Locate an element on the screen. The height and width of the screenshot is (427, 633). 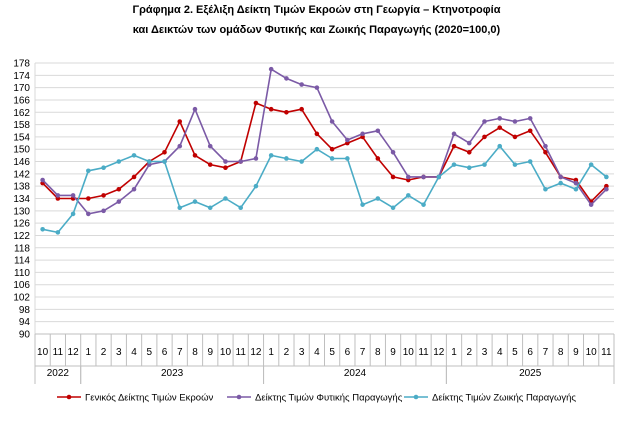
y-tick-label: 90 is located at coordinates (25, 335).